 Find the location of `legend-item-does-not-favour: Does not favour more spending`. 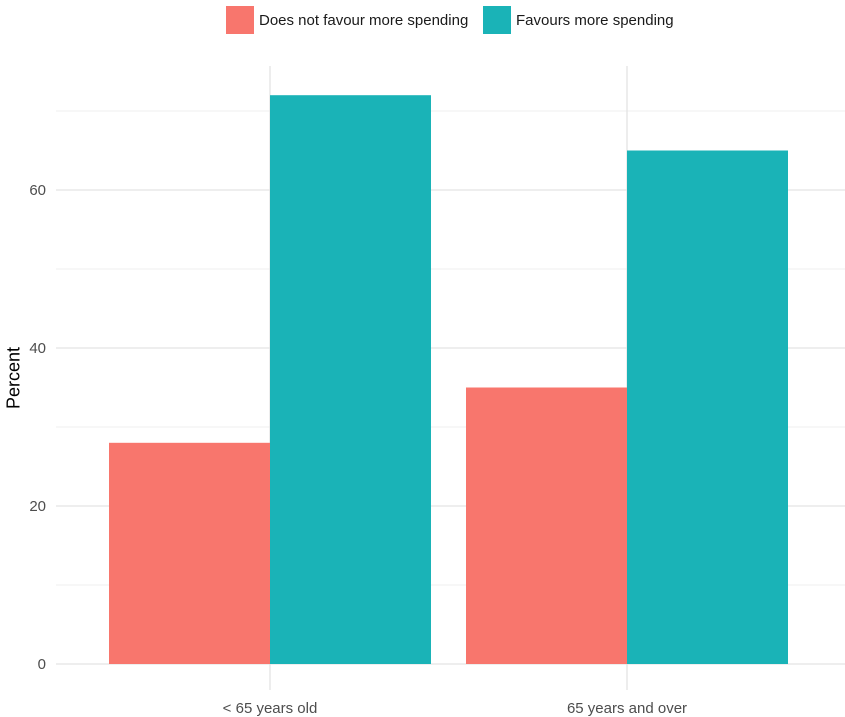

legend-item-does-not-favour: Does not favour more spending is located at coordinates (347, 20).